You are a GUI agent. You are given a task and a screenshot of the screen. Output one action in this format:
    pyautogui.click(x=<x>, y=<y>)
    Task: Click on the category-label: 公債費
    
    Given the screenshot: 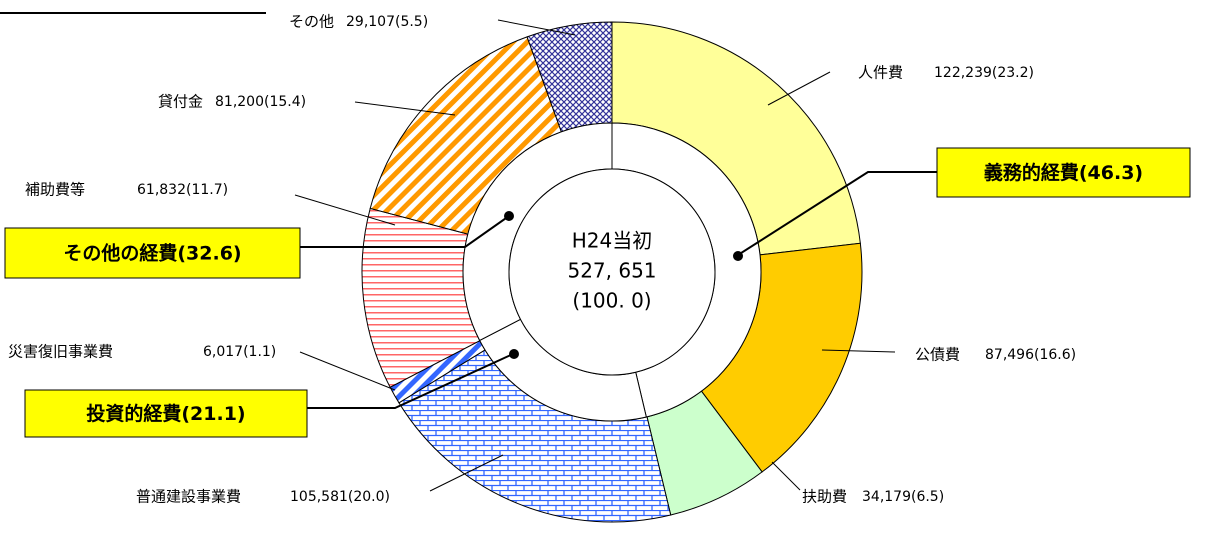 What is the action you would take?
    pyautogui.click(x=937, y=355)
    